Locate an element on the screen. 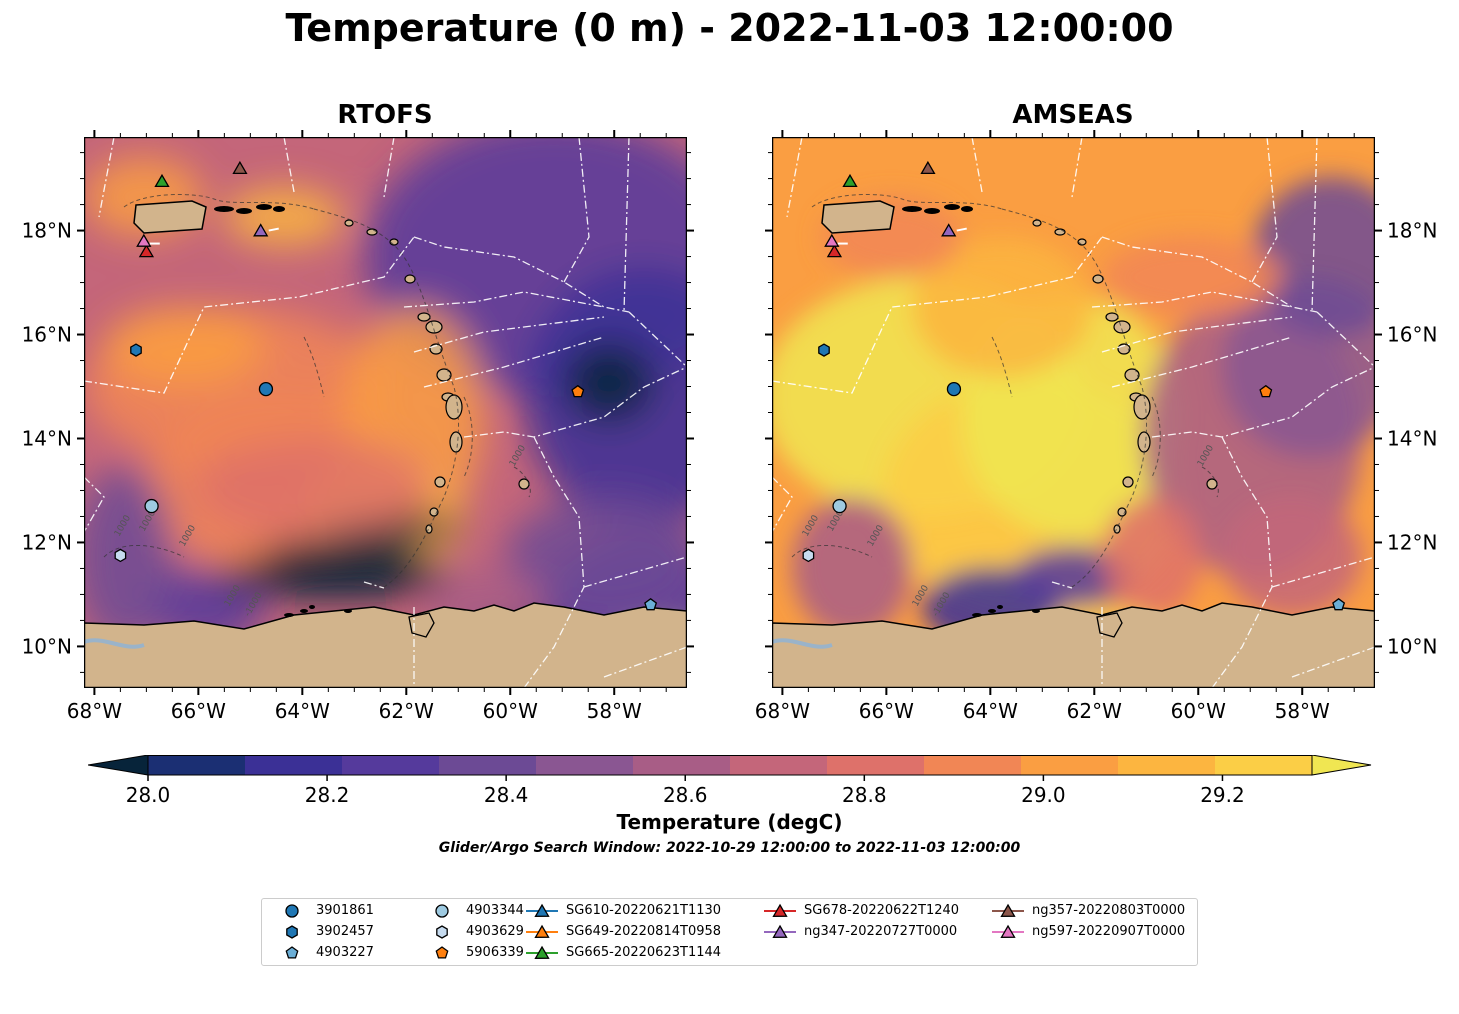 The width and height of the screenshot is (1459, 1014). panel-title-amseas: AMSEAS is located at coordinates (1073, 115).